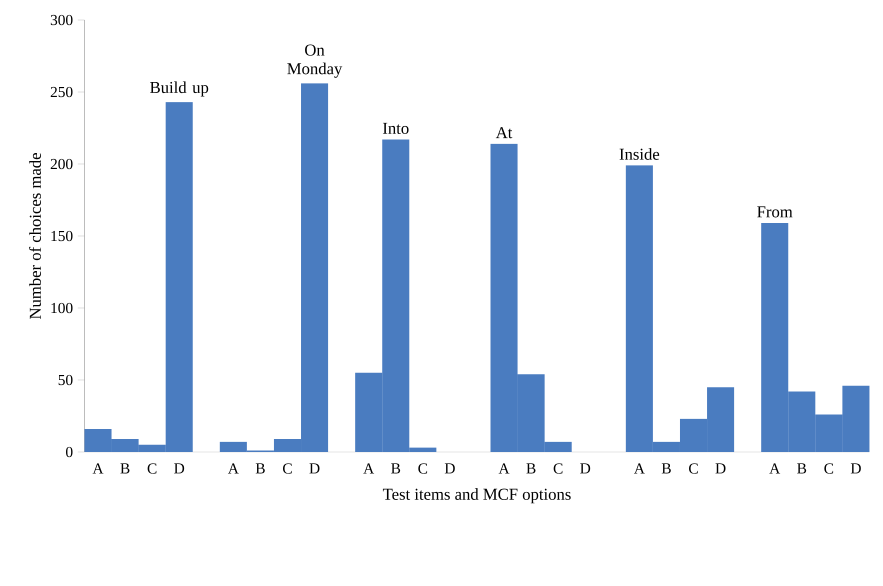 The image size is (883, 586). Describe the element at coordinates (61, 92) in the screenshot. I see `y-tick-label: 250` at that location.